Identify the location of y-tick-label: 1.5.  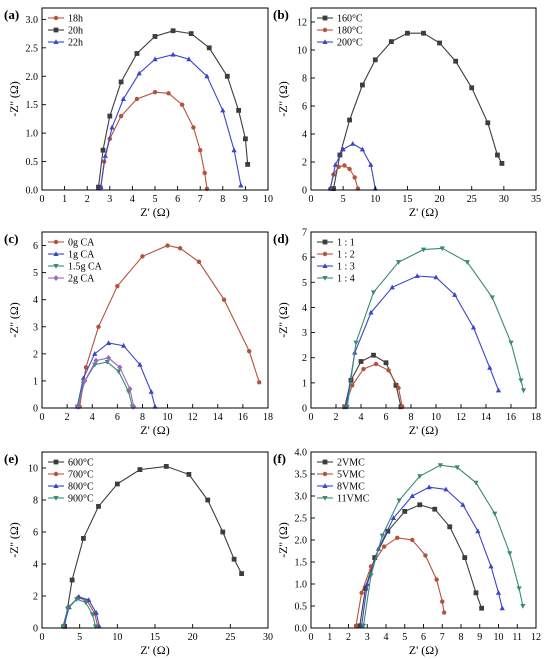
(301, 563).